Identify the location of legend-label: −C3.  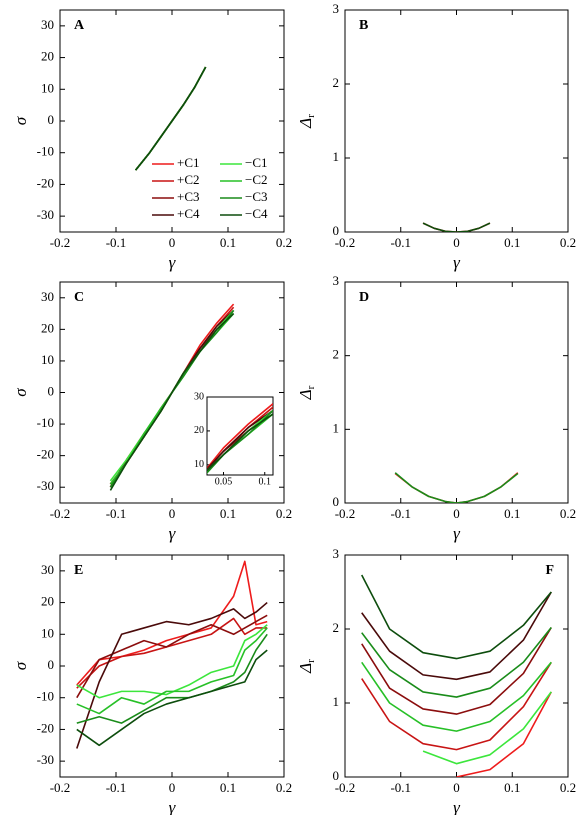
(256, 196).